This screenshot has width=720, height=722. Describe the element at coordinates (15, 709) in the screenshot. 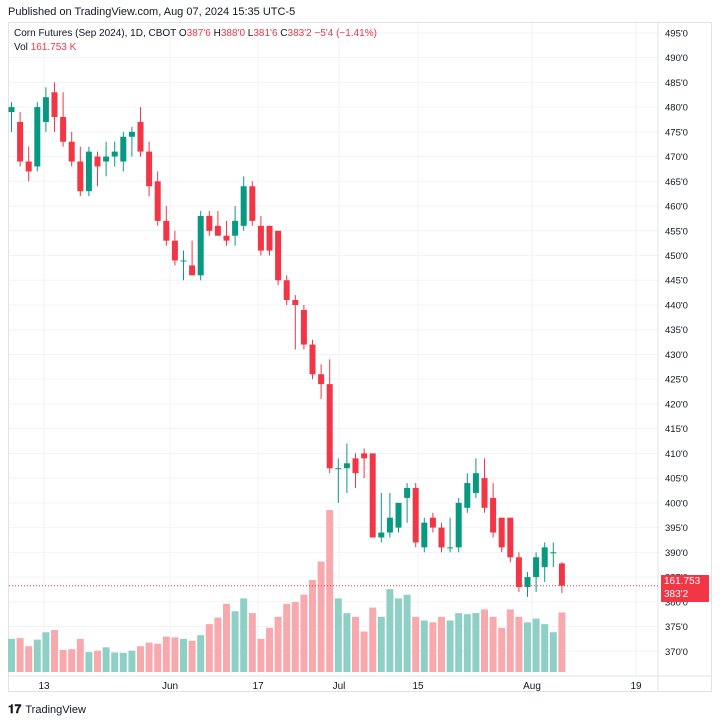

I see `tradingview-logo-icon: 𝟏𝟕` at that location.